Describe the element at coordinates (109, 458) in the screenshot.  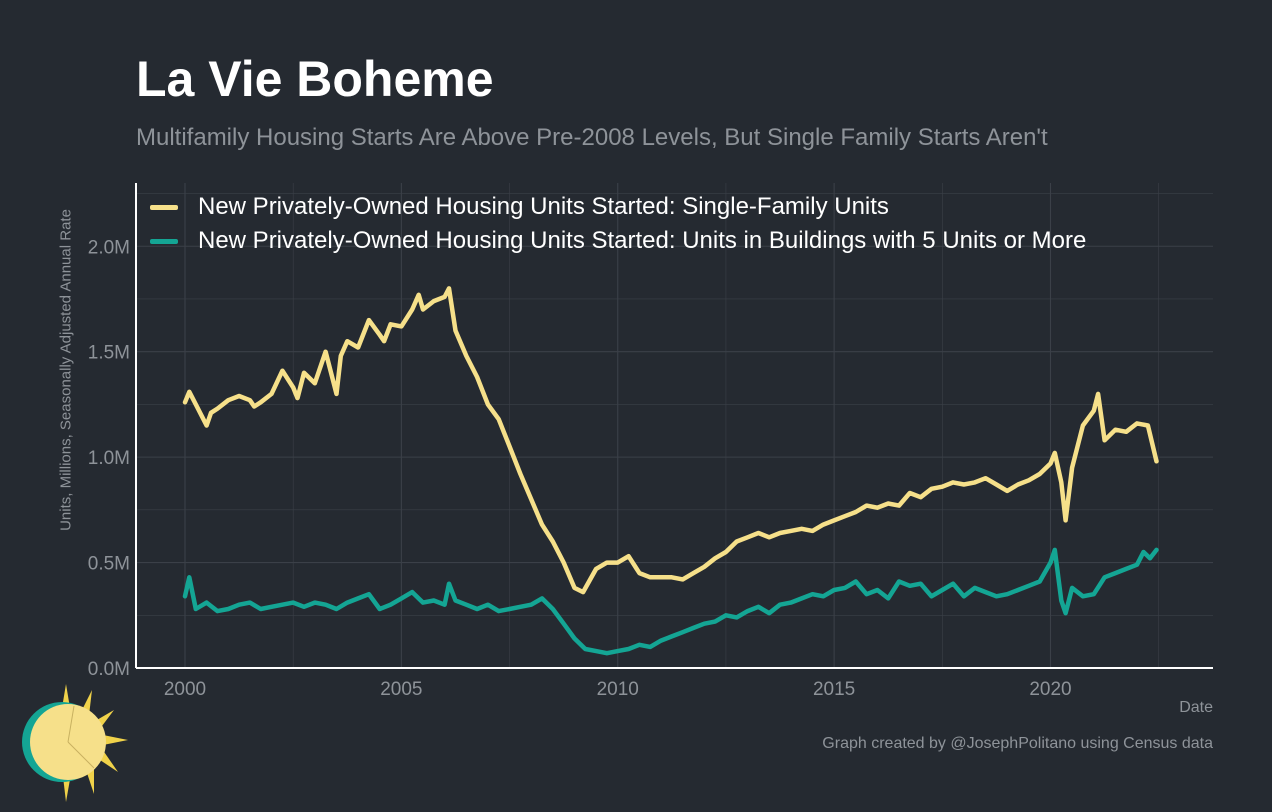
I see `y-tick-label: 1.0M` at that location.